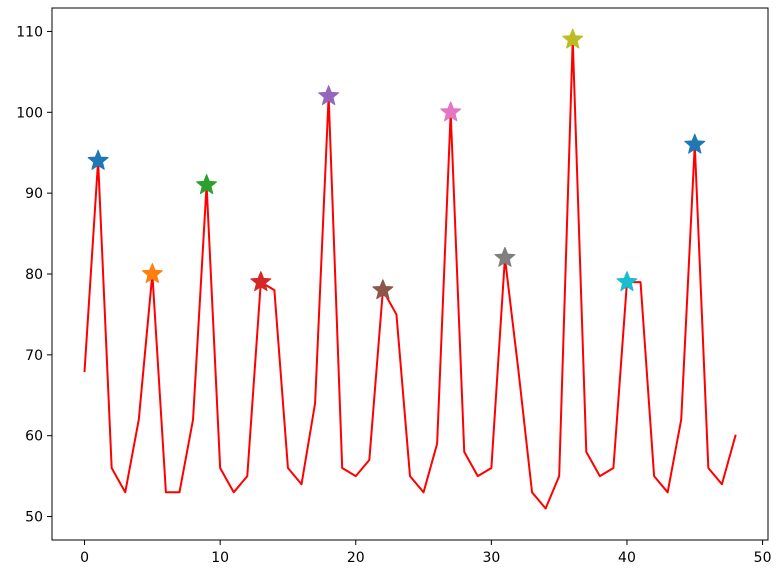 This screenshot has height=582, width=777. What do you see at coordinates (34, 518) in the screenshot?
I see `y-tick-label: 50` at bounding box center [34, 518].